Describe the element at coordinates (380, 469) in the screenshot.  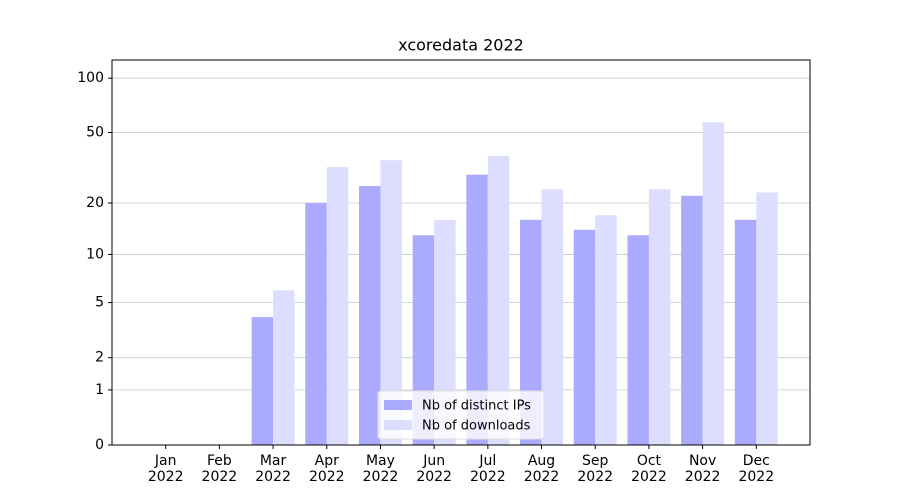
I see `x-tick-label: May 2022` at that location.